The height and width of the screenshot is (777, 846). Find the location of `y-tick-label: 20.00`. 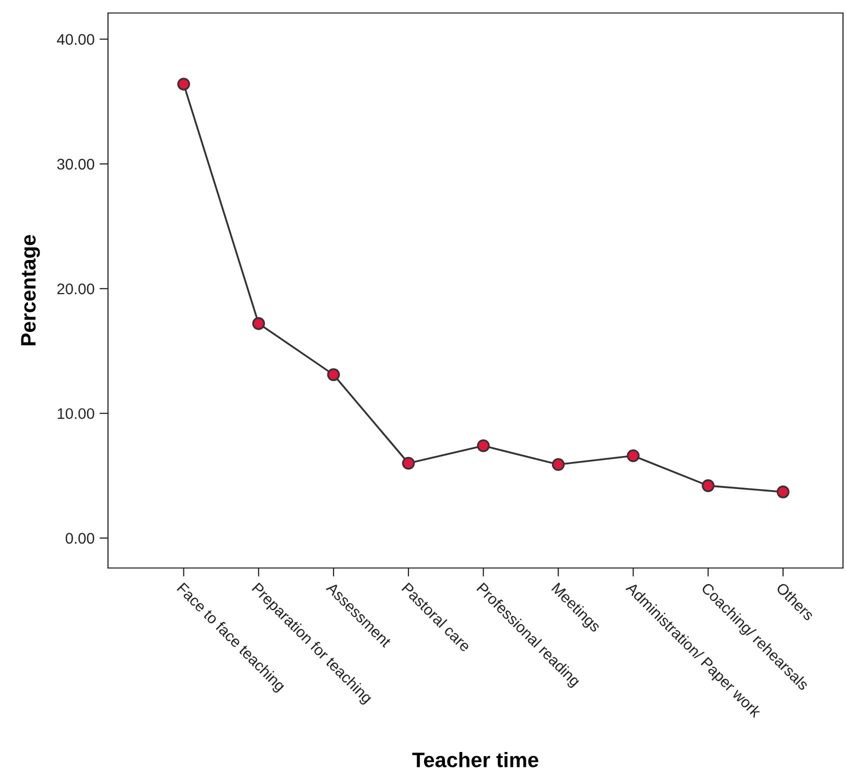

y-tick-label: 20.00 is located at coordinates (75, 288).